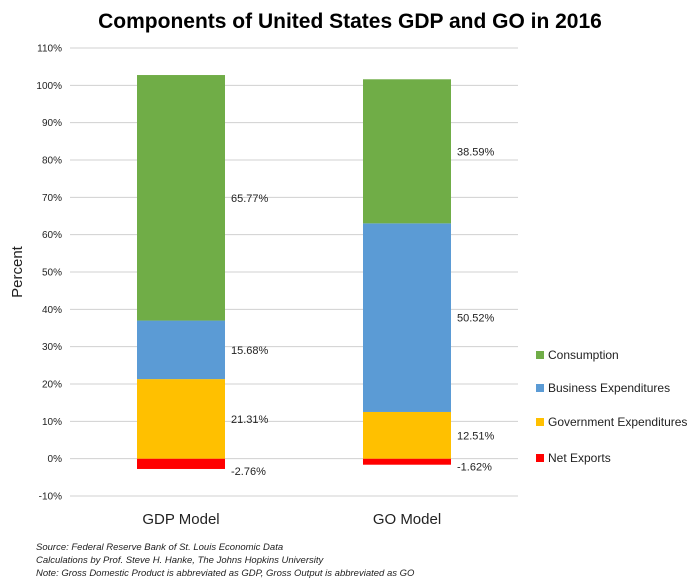  What do you see at coordinates (52, 235) in the screenshot?
I see `y-tick-label: 60%` at bounding box center [52, 235].